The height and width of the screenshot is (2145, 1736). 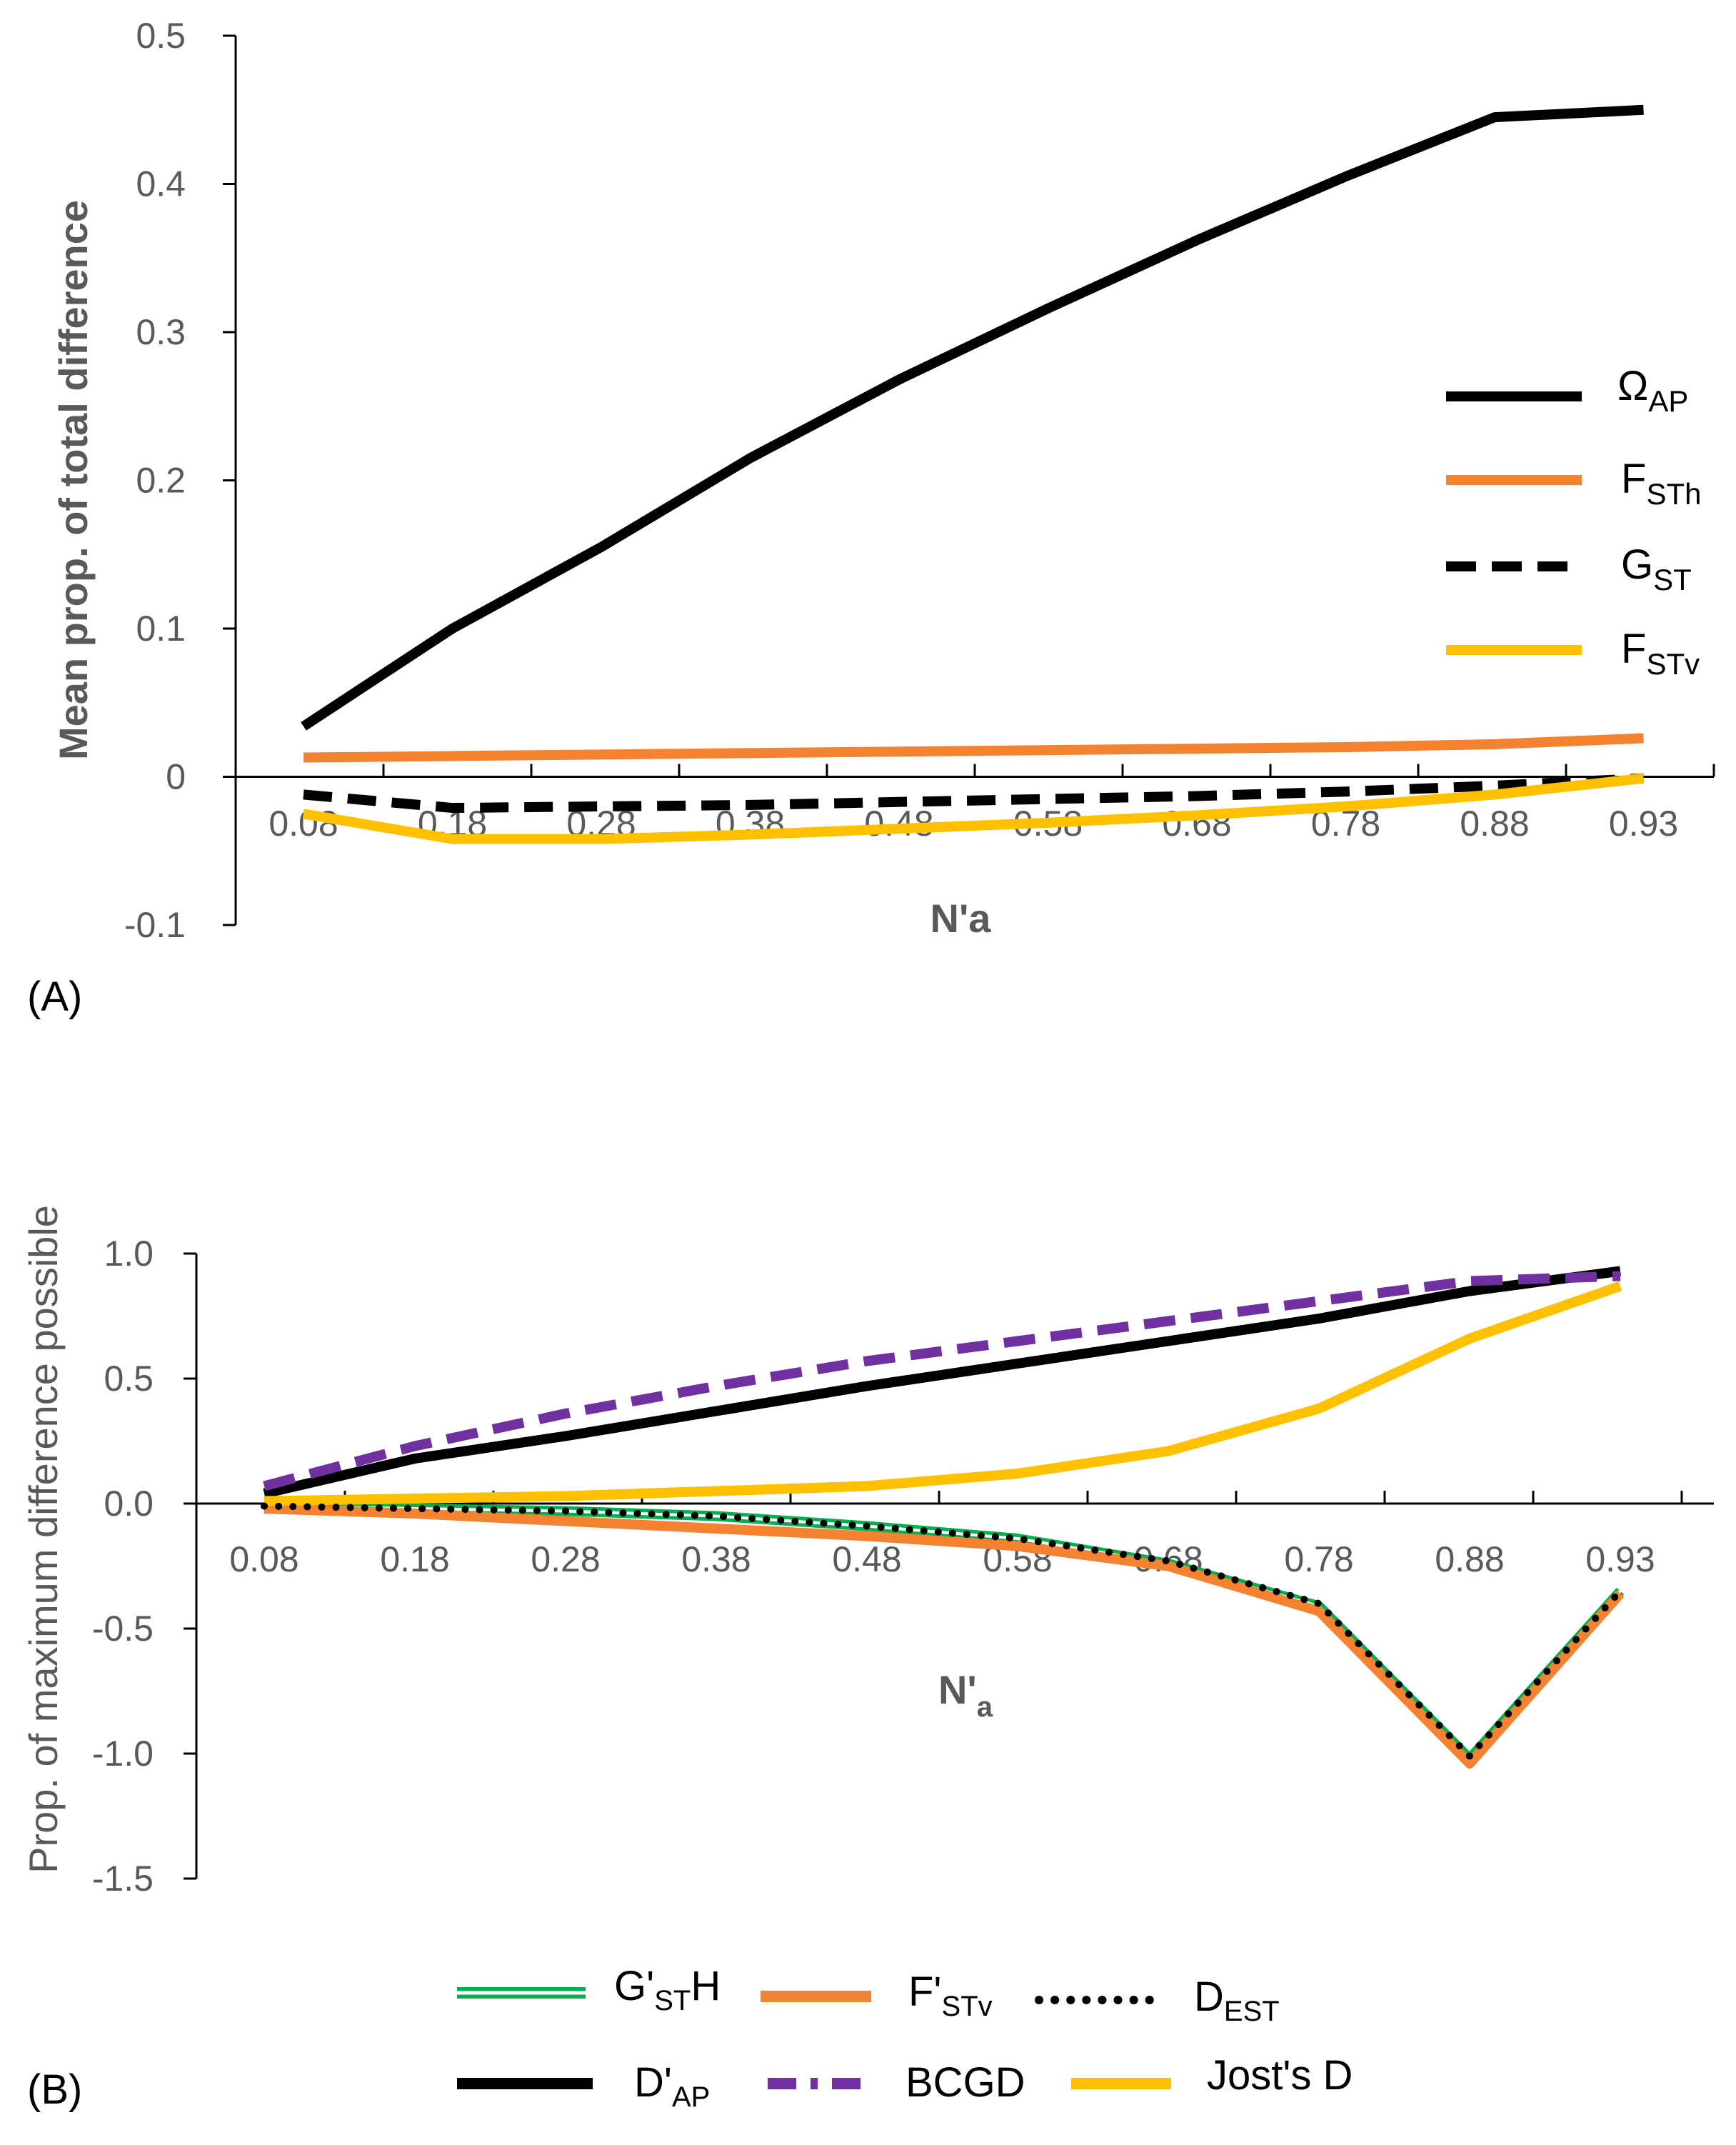 What do you see at coordinates (1620, 1559) in the screenshot?
I see `panel-b-x-tick-label: 0.93` at bounding box center [1620, 1559].